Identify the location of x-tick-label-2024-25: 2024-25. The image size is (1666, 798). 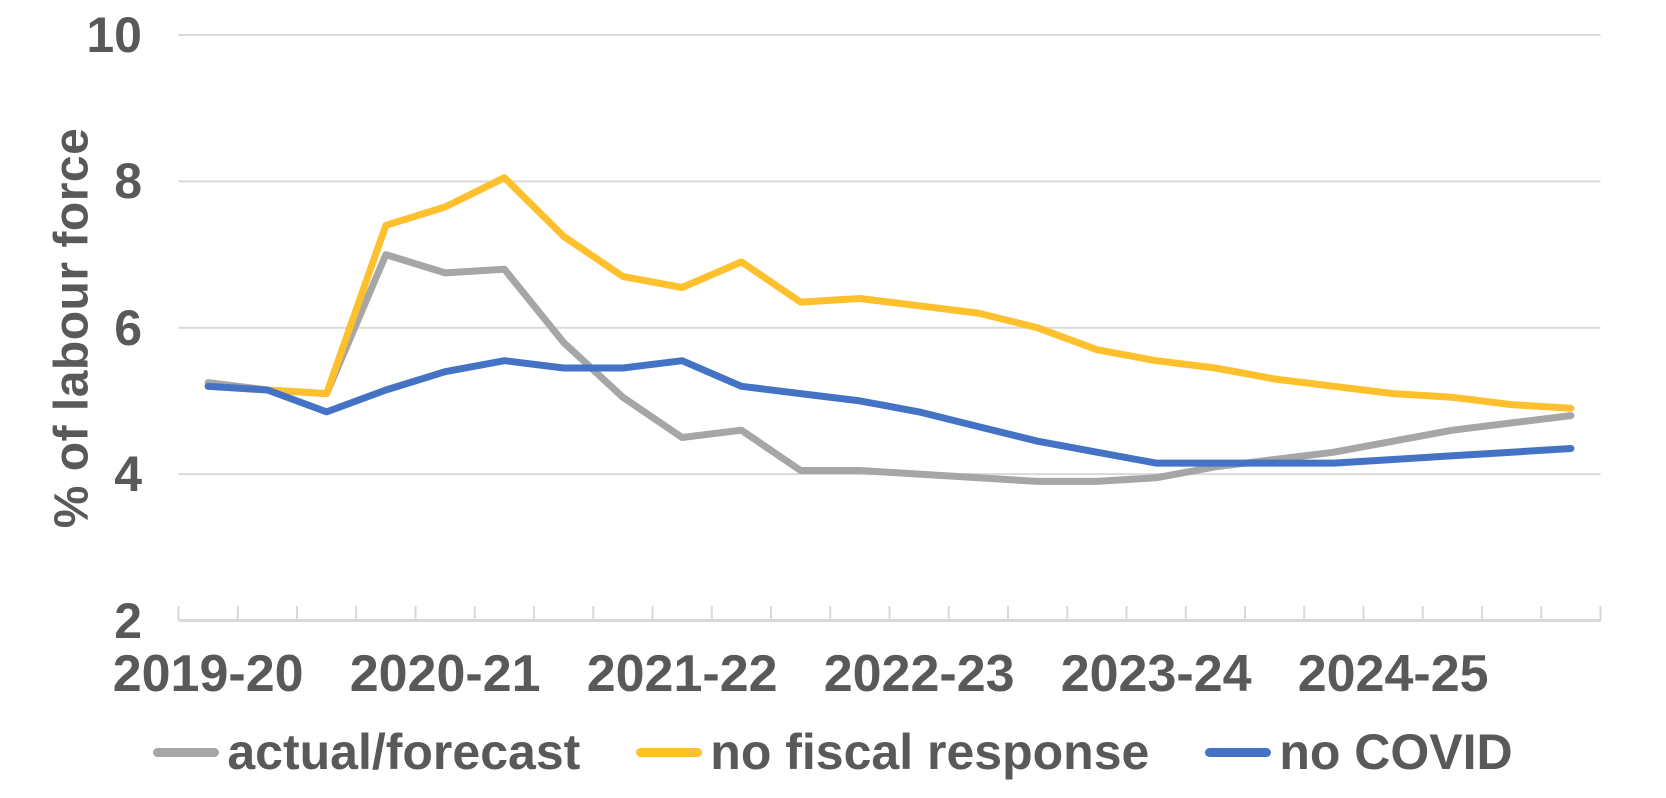
(1393, 674).